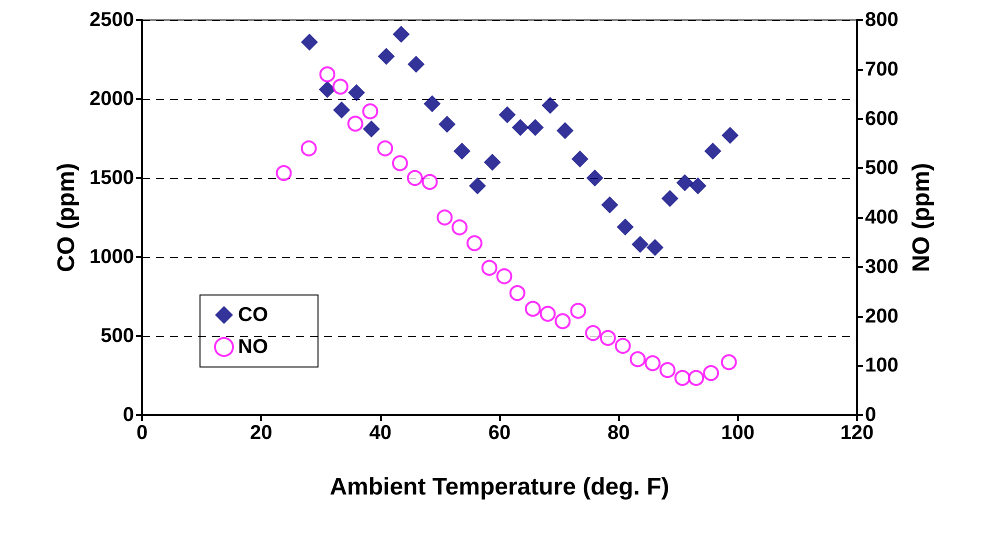  Describe the element at coordinates (881, 119) in the screenshot. I see `y2-tick-label: 600` at that location.